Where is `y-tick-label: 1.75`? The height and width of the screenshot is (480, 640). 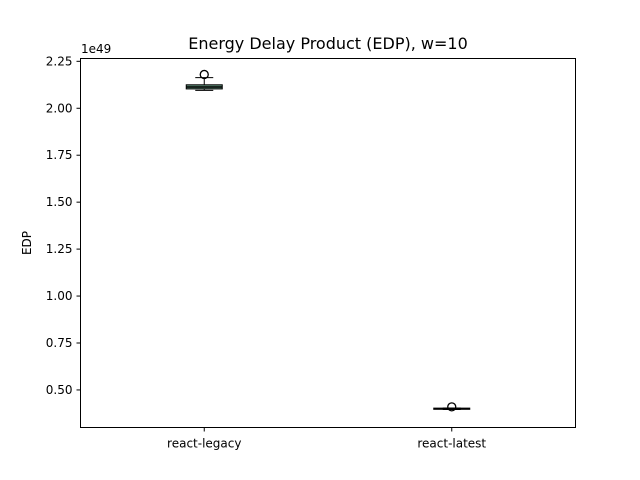 y-tick-label: 1.75 is located at coordinates (59, 155).